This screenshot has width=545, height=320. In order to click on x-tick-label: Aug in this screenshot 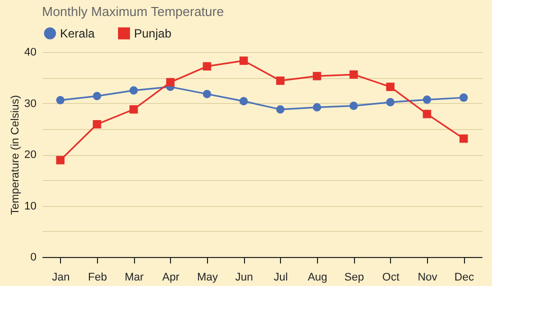, I will do `click(318, 278)`.